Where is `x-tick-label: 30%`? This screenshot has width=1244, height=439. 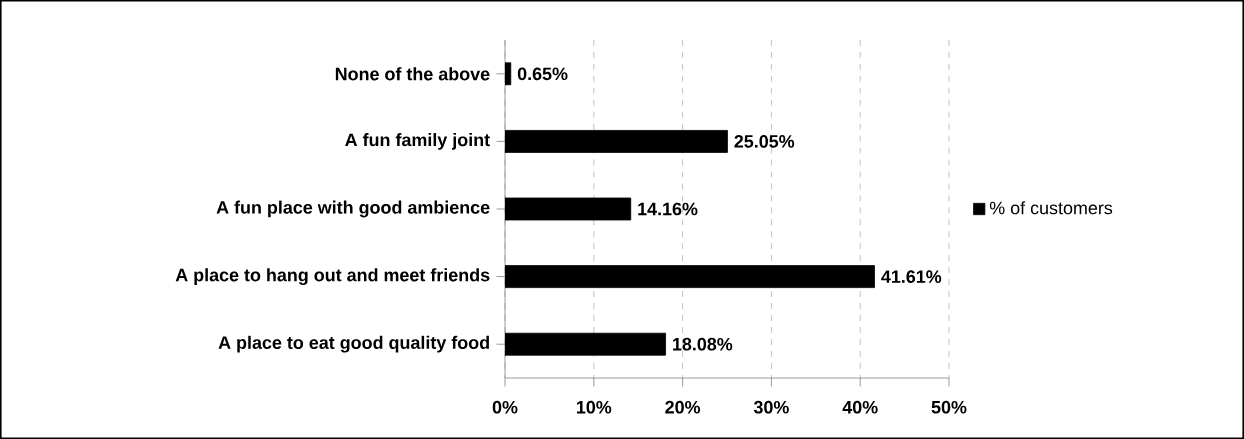 x-tick-label: 30% is located at coordinates (771, 407).